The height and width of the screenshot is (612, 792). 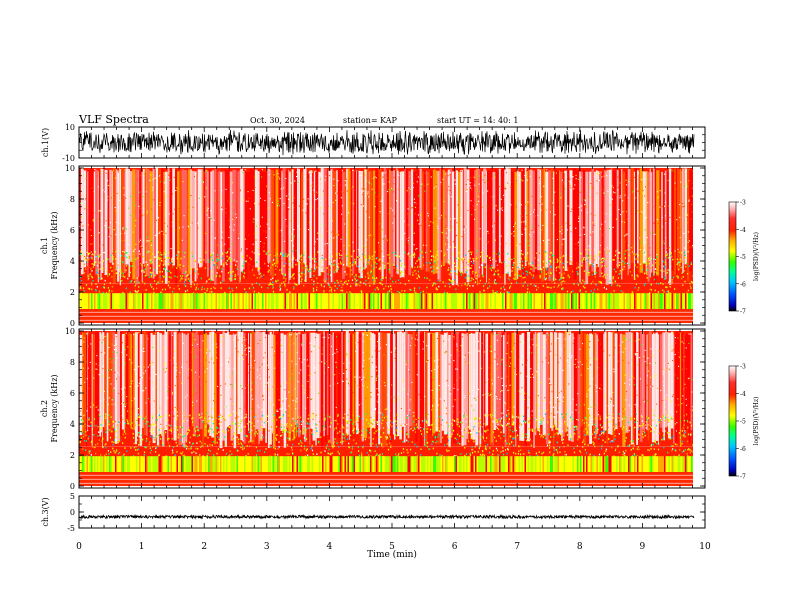 What do you see at coordinates (70, 168) in the screenshot?
I see `y-tick-label: 10` at bounding box center [70, 168].